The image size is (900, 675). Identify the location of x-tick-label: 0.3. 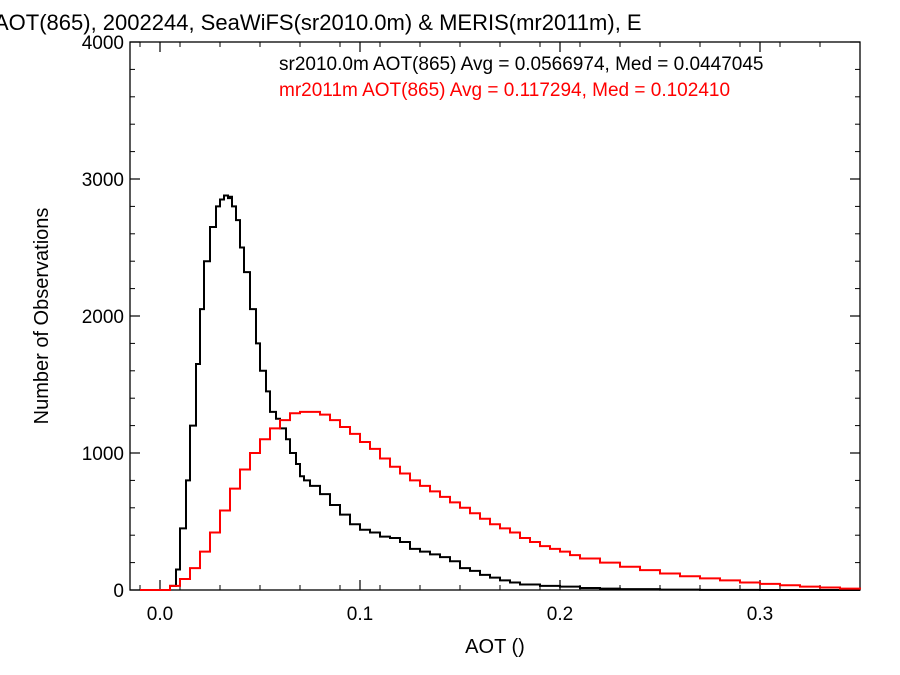
(760, 614).